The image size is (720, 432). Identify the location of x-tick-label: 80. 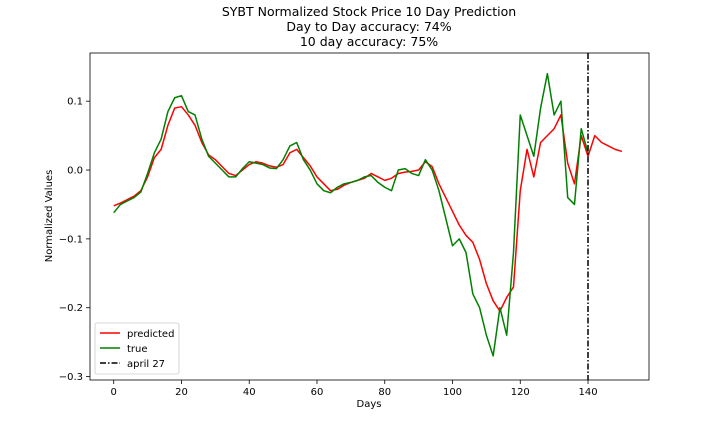
(384, 392).